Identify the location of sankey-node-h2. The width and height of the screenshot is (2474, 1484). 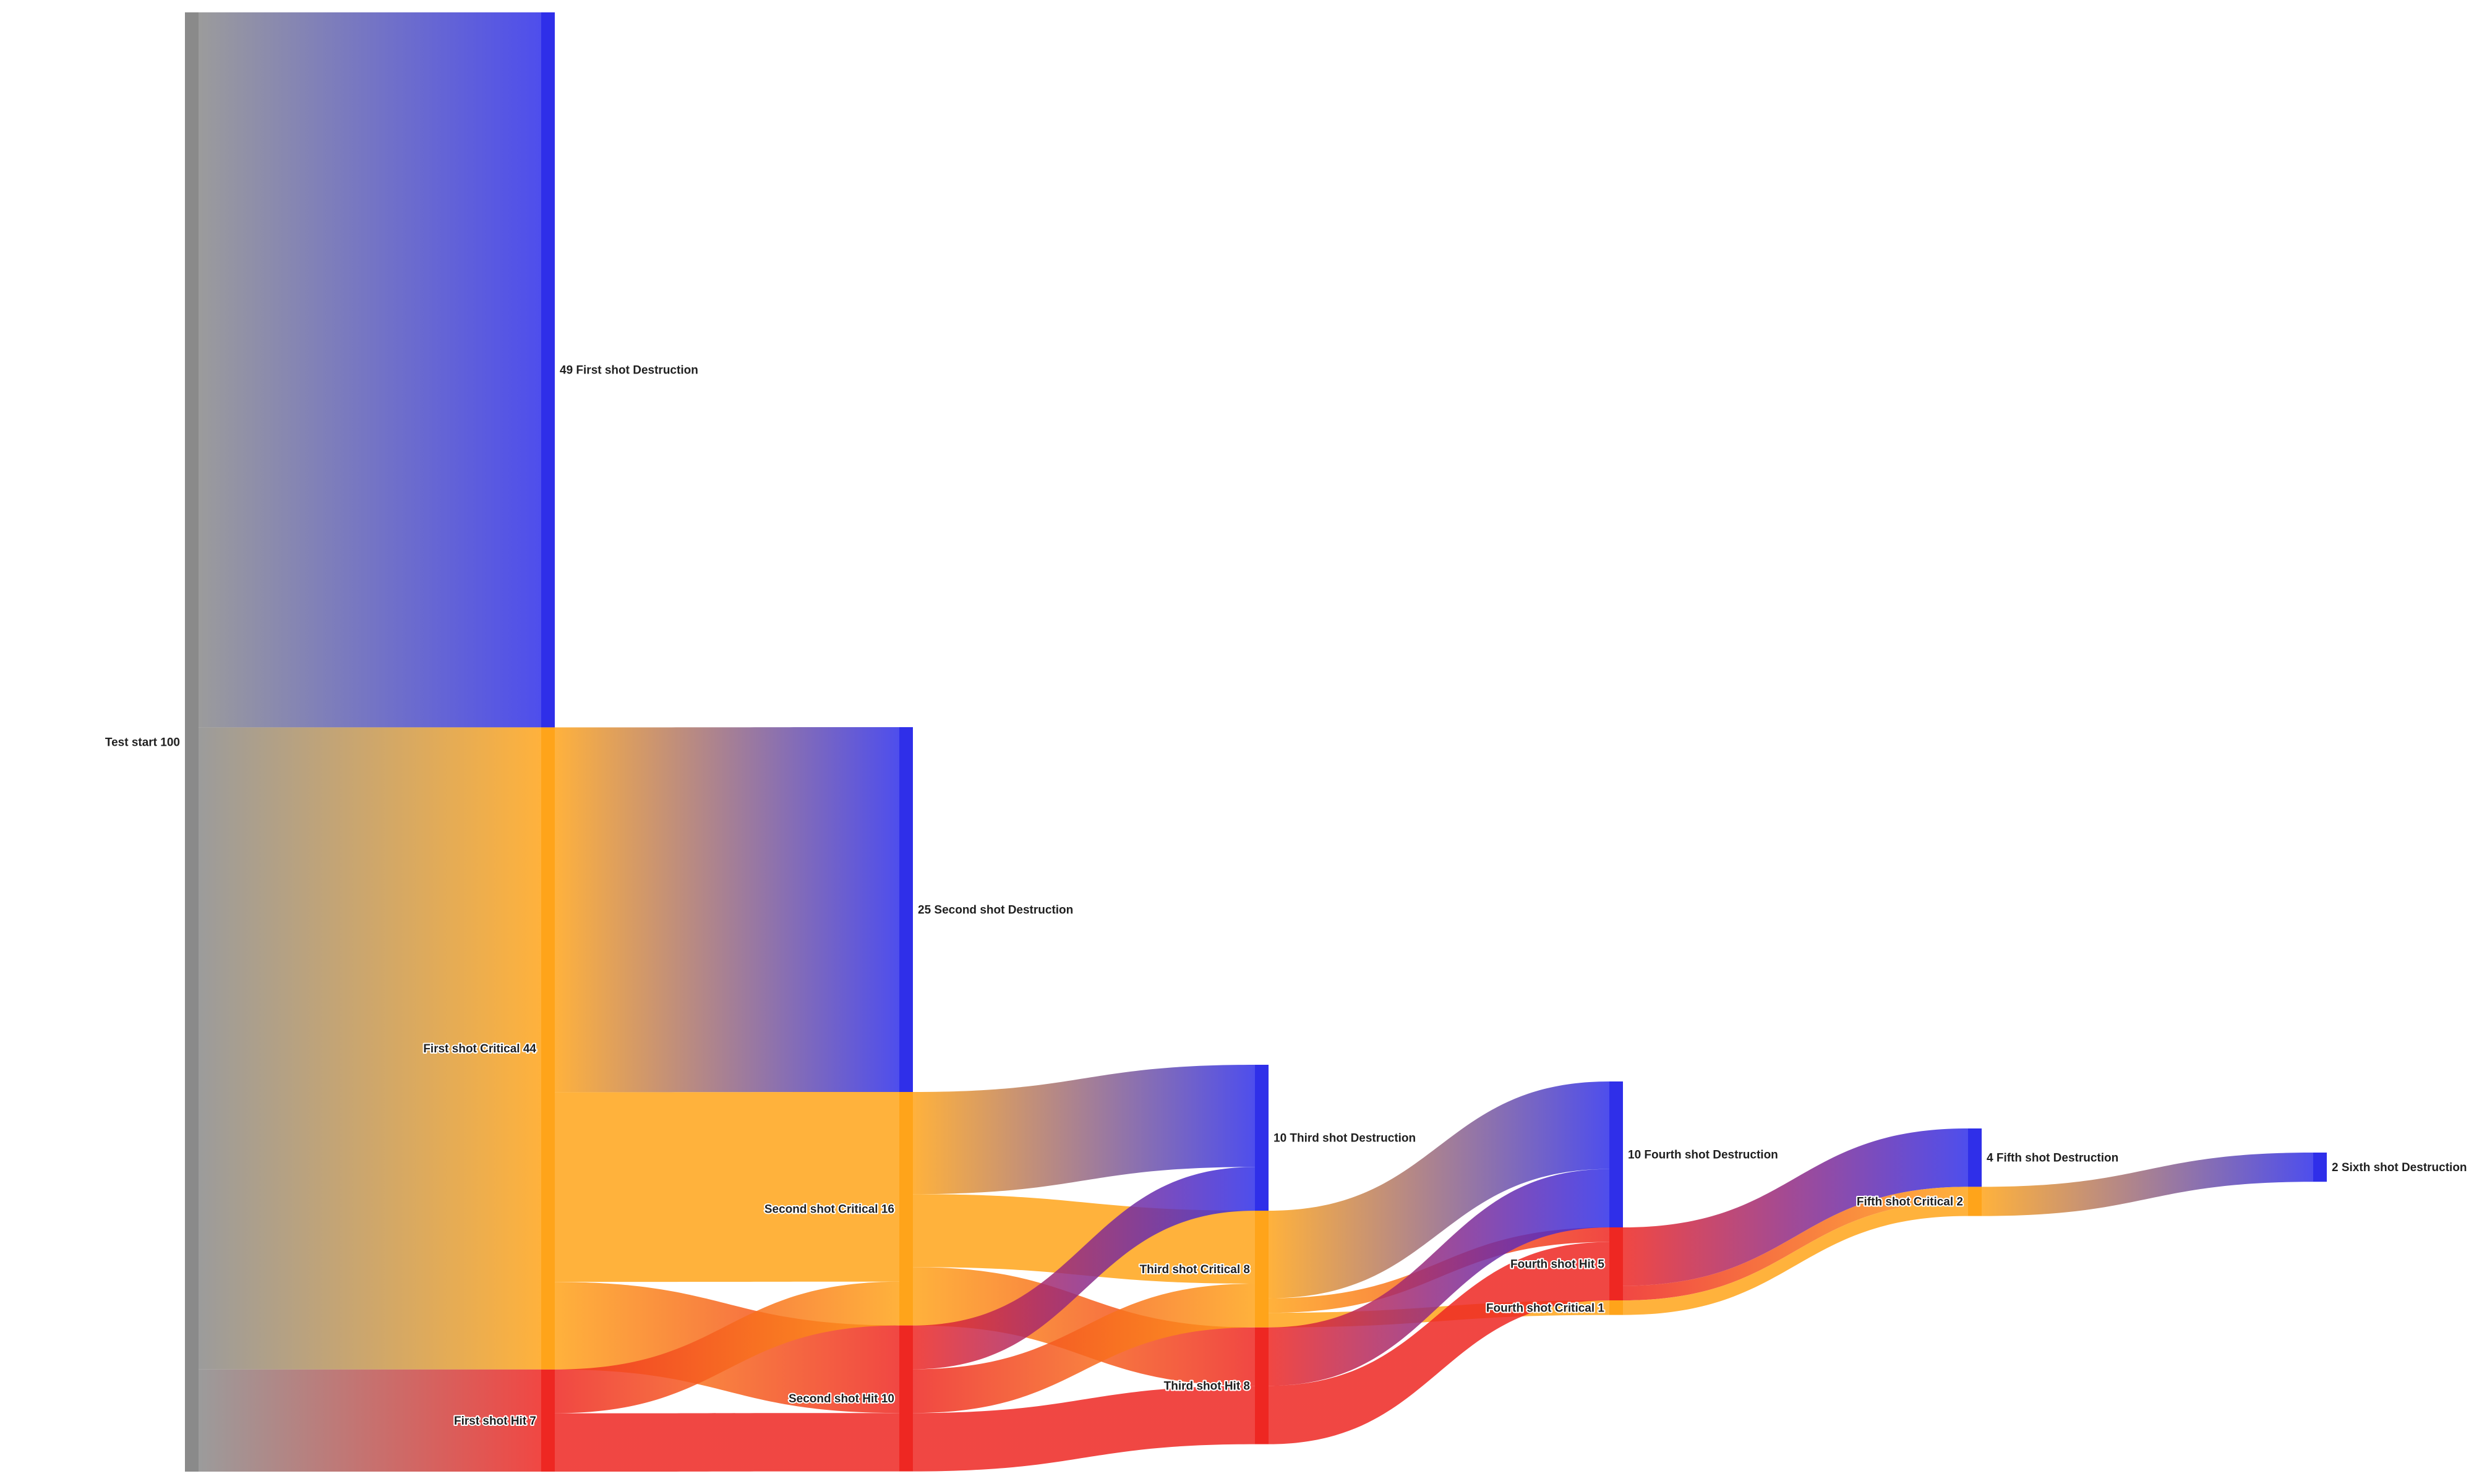
(906, 1398).